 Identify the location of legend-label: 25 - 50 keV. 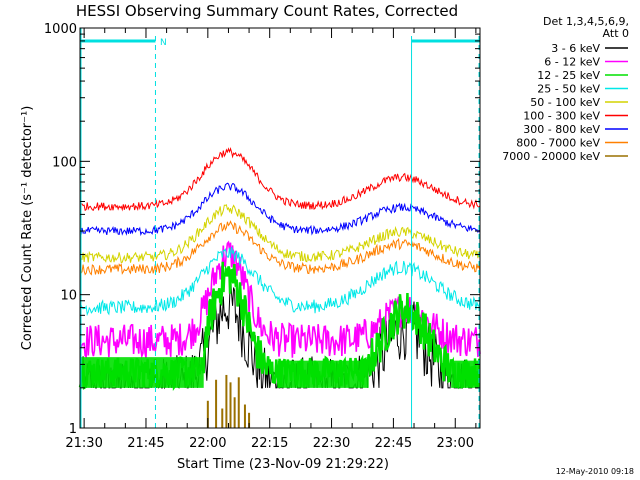
(568, 89).